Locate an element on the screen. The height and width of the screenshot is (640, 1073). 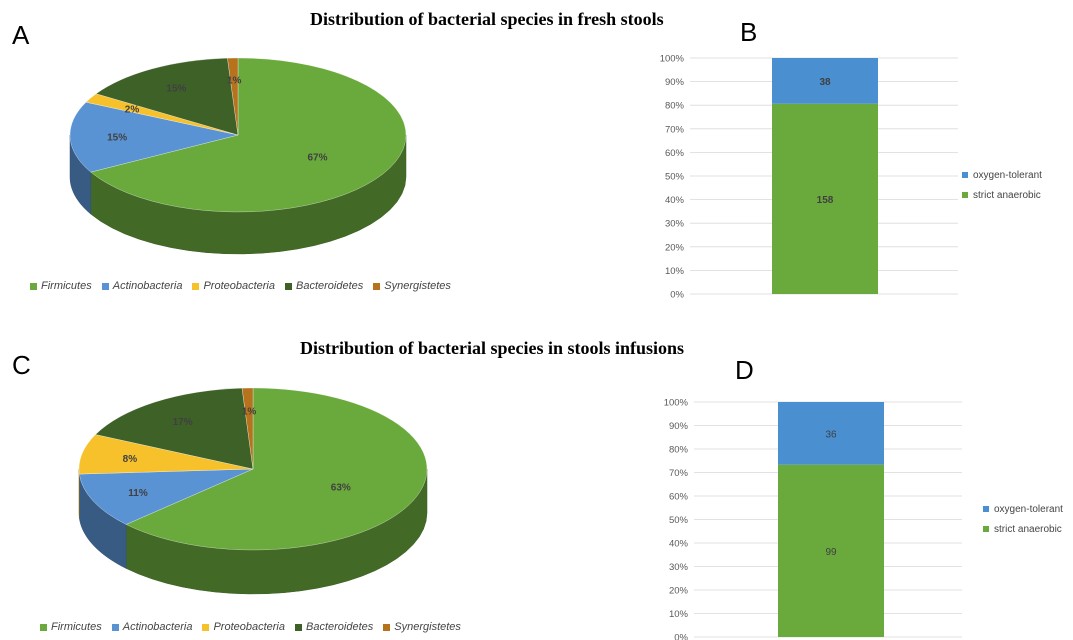
pie-c-label-bacteroidetes: 17% is located at coordinates (183, 422).